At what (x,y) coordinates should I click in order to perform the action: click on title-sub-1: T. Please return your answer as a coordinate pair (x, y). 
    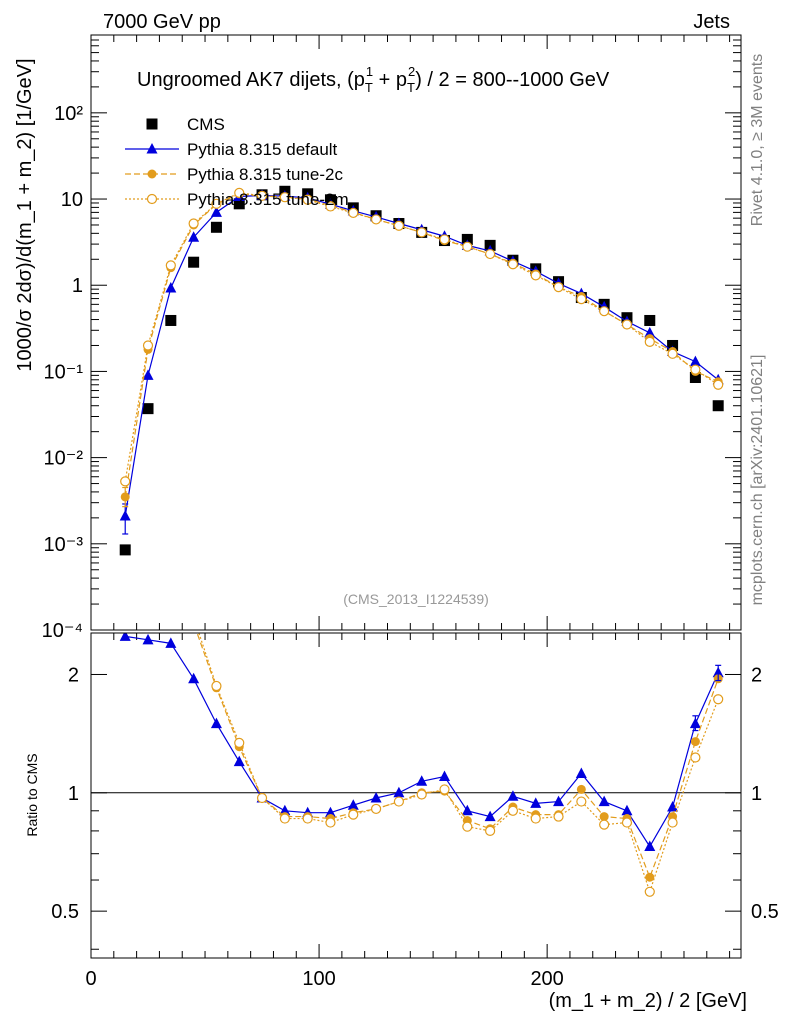
    Looking at the image, I should click on (369, 87).